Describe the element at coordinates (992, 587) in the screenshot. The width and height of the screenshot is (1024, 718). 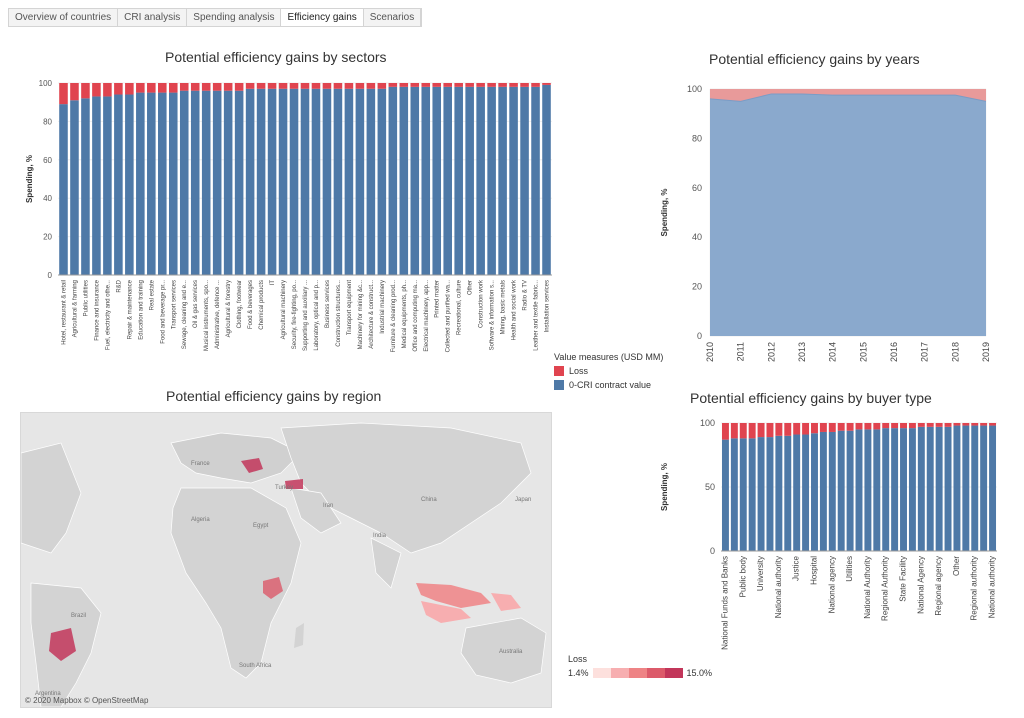
I see `x-tick-label: National authority` at that location.